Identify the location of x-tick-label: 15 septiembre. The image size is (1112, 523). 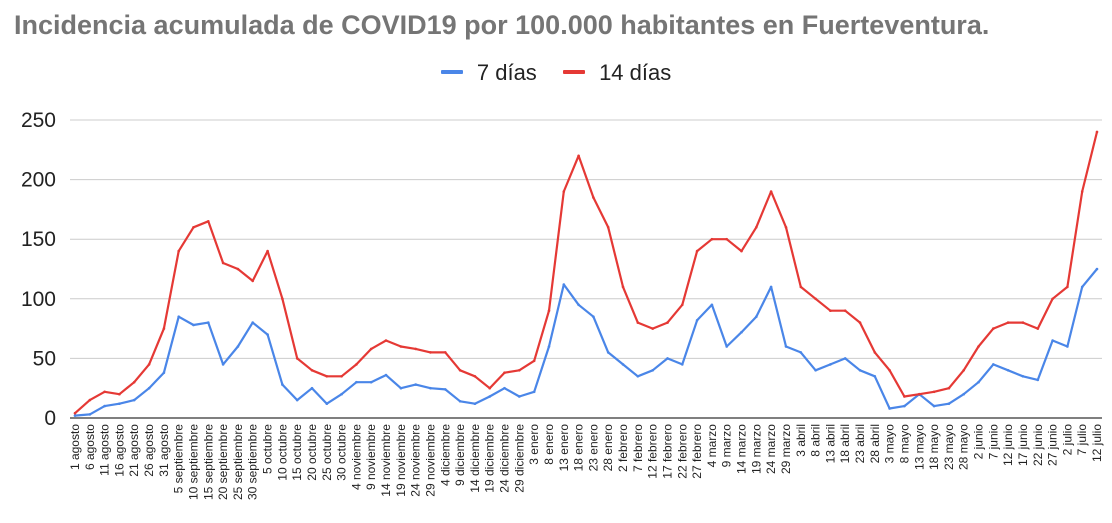
(208, 462).